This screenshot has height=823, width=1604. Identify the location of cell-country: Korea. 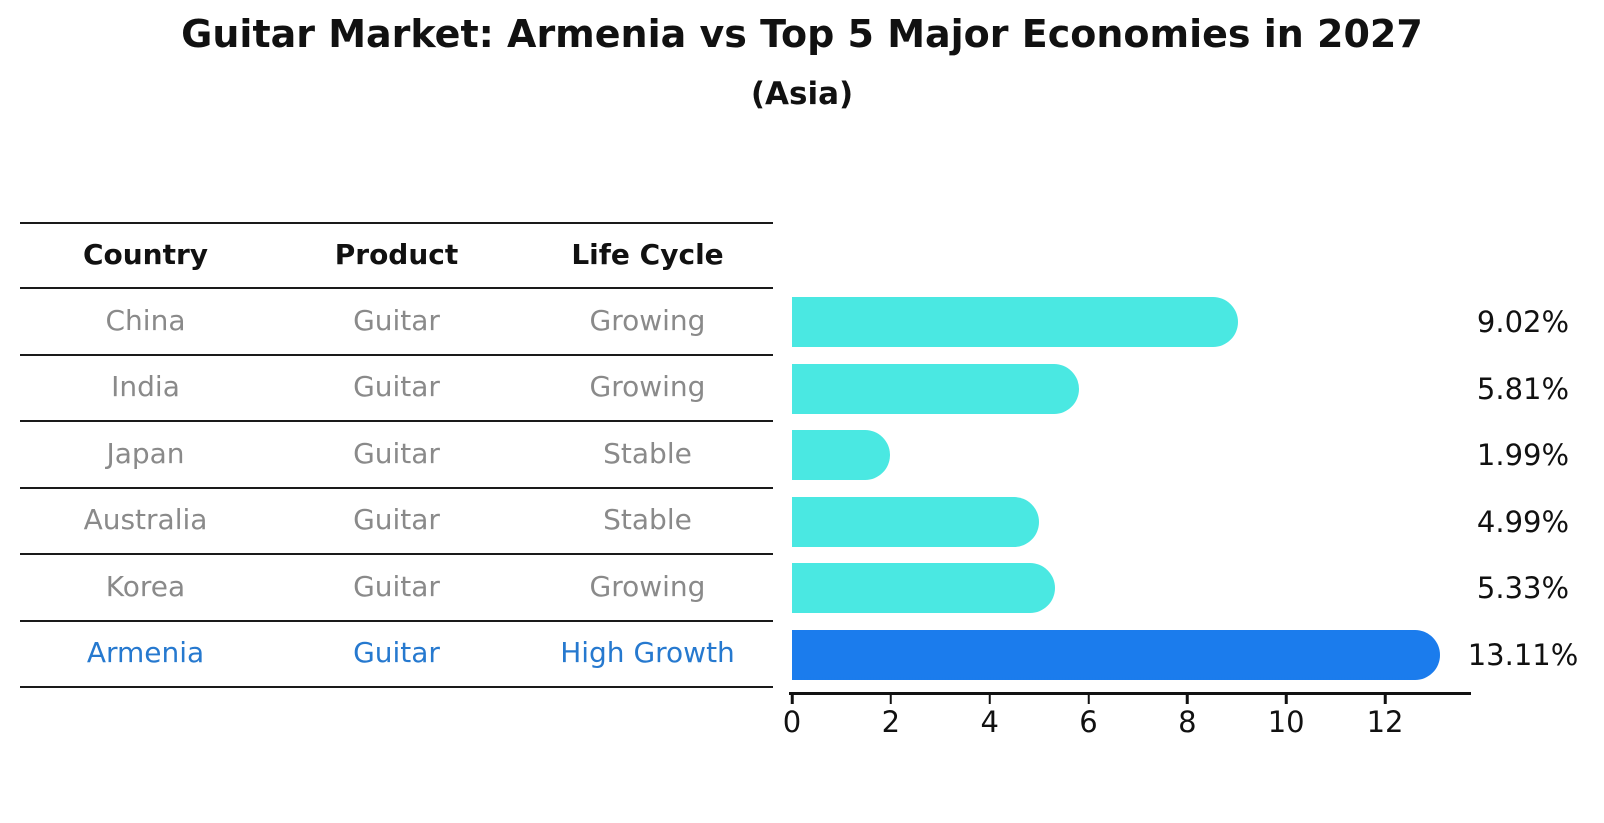
(145, 586).